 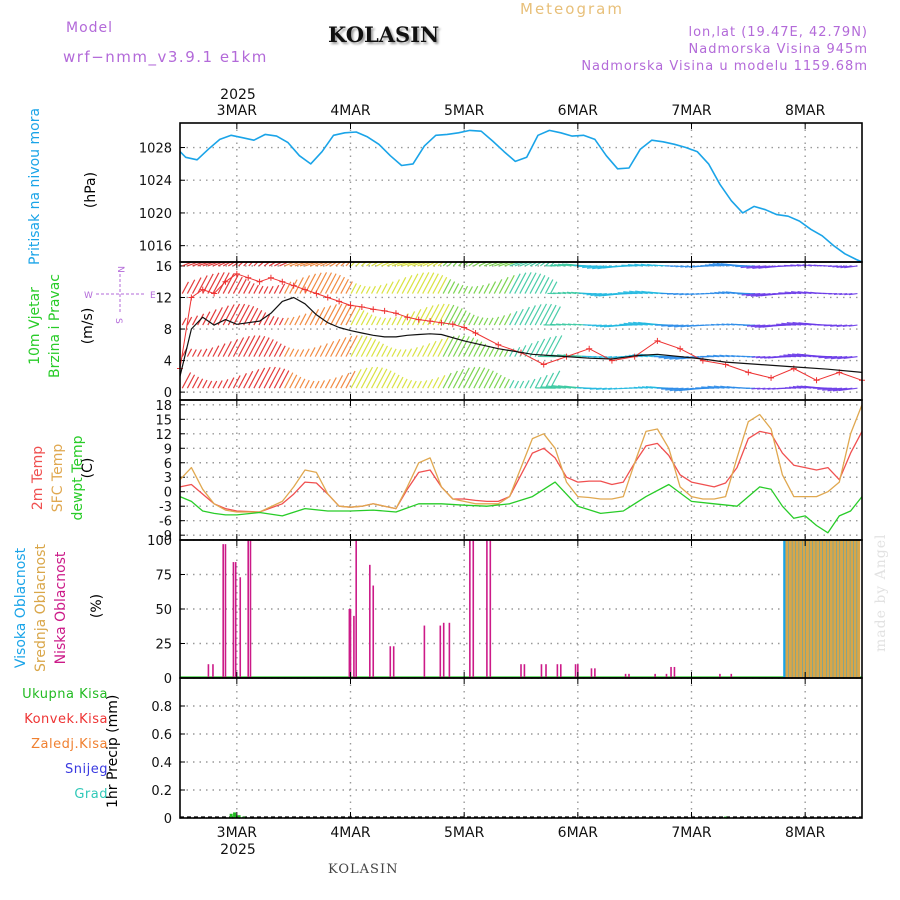 I want to click on y-tick-label: 100, so click(x=159, y=541).